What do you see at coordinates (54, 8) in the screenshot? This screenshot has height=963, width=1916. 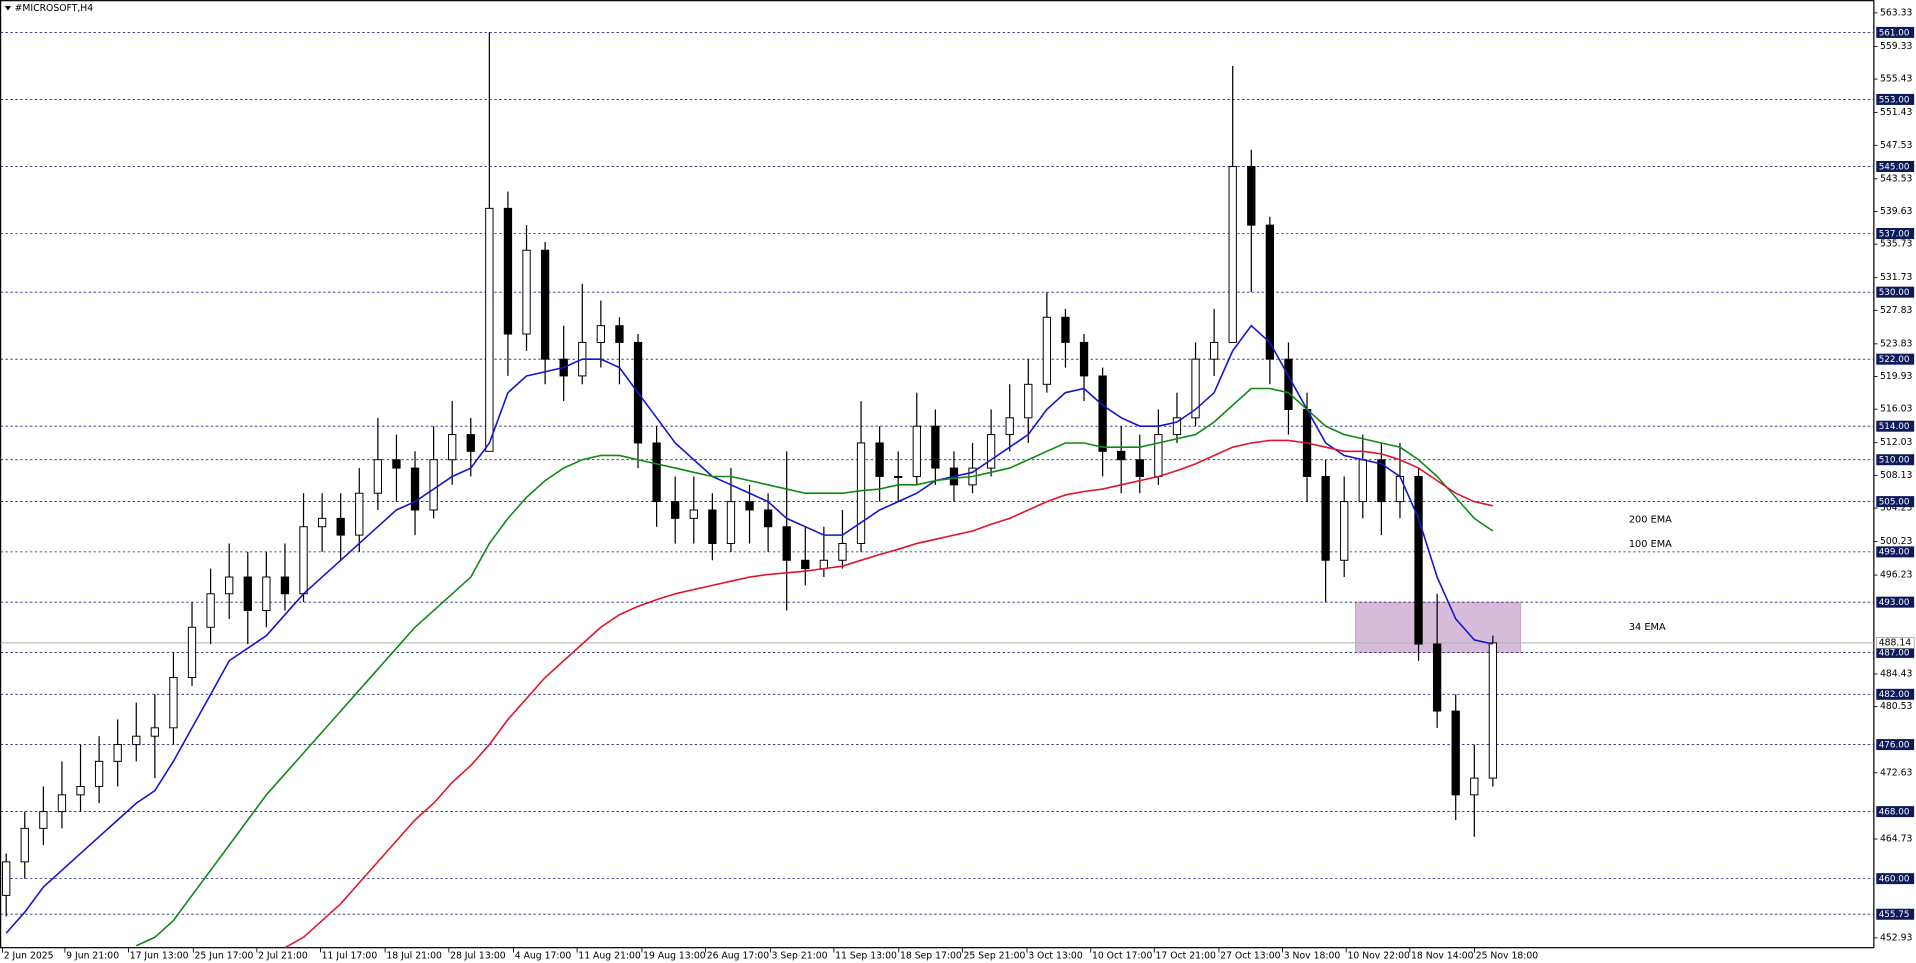 I see `chart-title: #MICROSOFT,H4` at bounding box center [54, 8].